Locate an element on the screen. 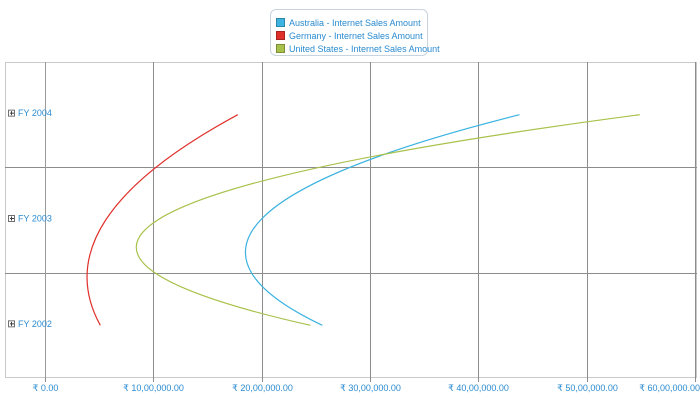  legend-label-germany: Germany - Internet Sales Amount is located at coordinates (356, 35).